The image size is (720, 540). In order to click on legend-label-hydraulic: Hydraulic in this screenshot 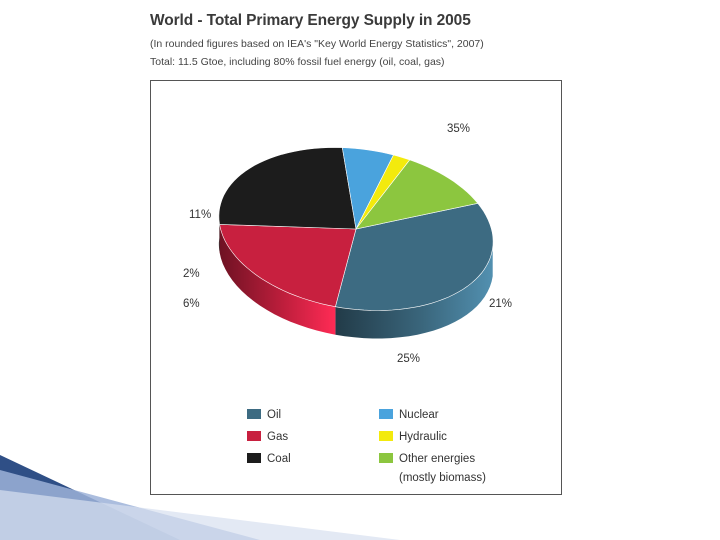, I will do `click(423, 437)`.